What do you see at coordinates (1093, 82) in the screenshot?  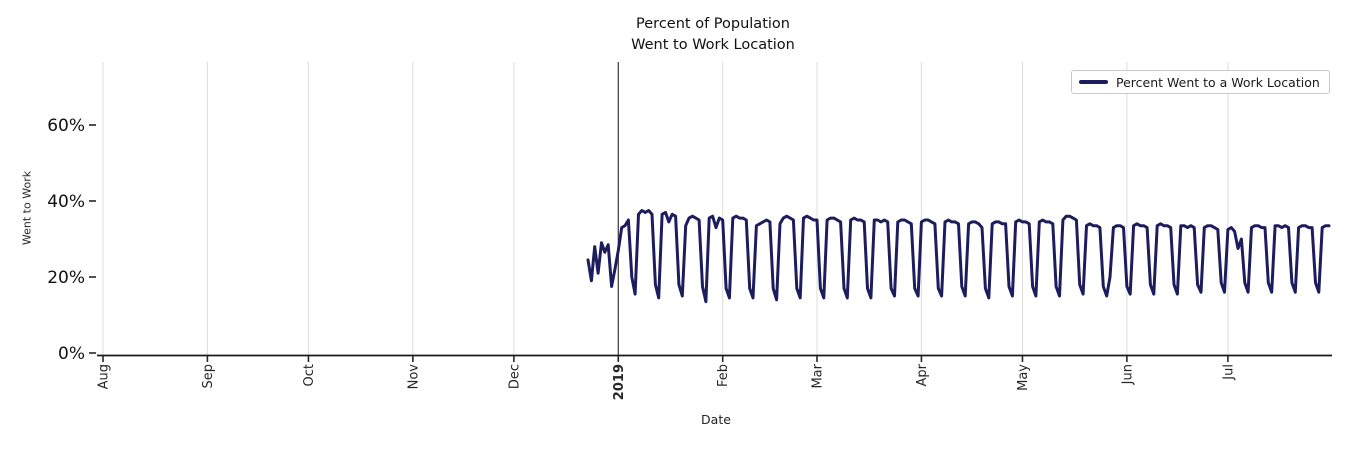 I see `legend-line-swatch-icon` at bounding box center [1093, 82].